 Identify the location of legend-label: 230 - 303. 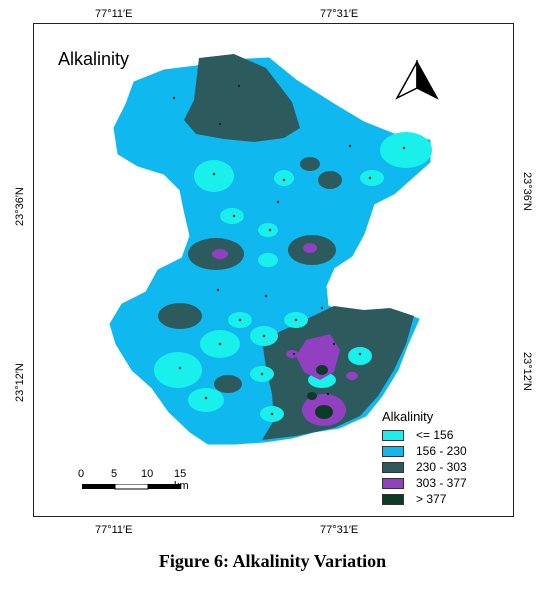
(441, 467).